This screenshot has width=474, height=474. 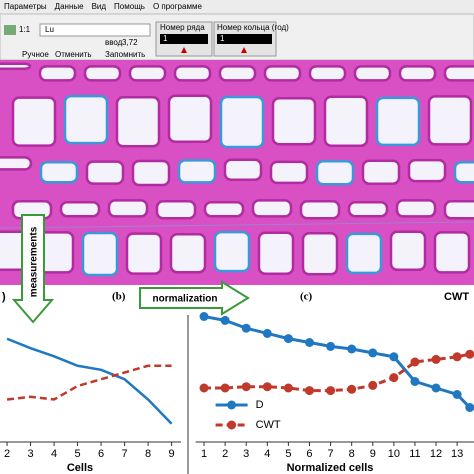 I want to click on row-value: 1, so click(x=165, y=38).